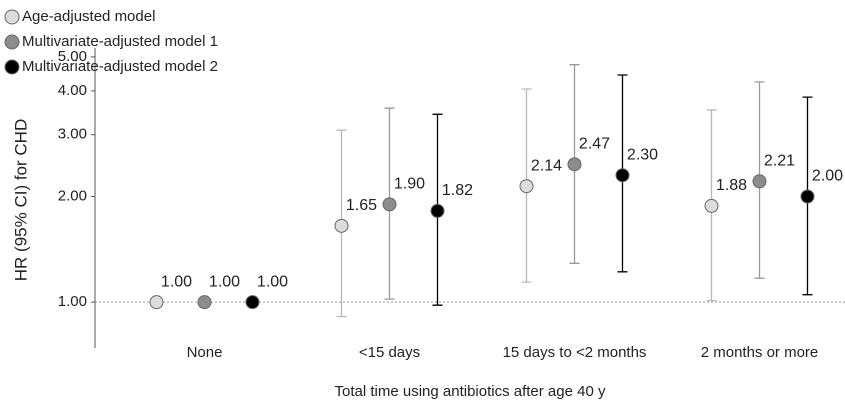 Image resolution: width=845 pixels, height=410 pixels. Describe the element at coordinates (205, 352) in the screenshot. I see `x-tick-label: None` at that location.